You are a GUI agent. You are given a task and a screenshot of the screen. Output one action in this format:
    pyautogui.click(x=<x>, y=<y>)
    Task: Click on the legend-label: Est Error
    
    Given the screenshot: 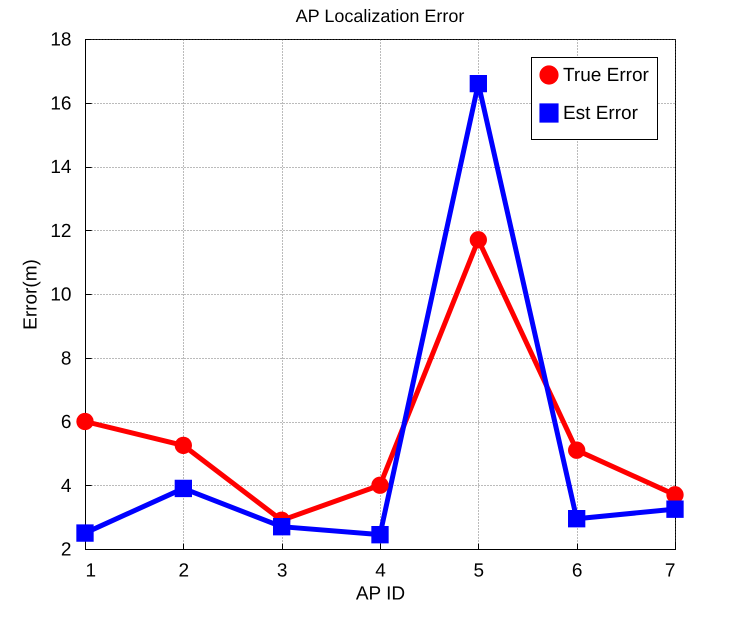 What is the action you would take?
    pyautogui.click(x=601, y=113)
    